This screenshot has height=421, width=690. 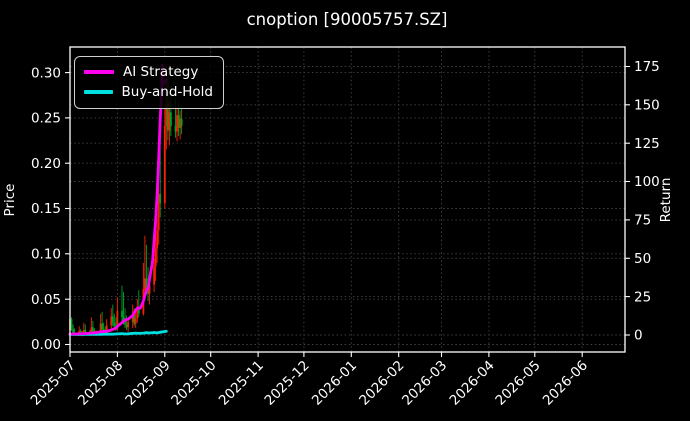 I want to click on svg-text: 0.20, so click(x=46, y=164).